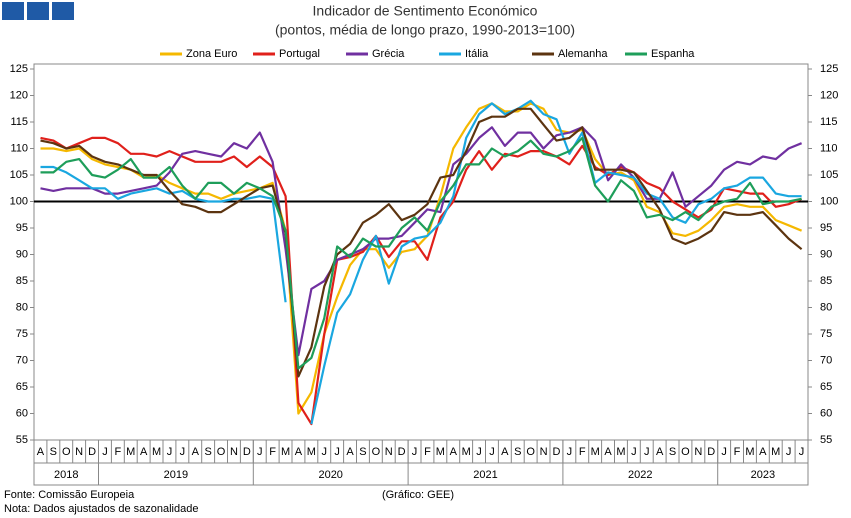 Image resolution: width=851 pixels, height=518 pixels. Describe the element at coordinates (829, 122) in the screenshot. I see `y2-tick-label: 115` at that location.